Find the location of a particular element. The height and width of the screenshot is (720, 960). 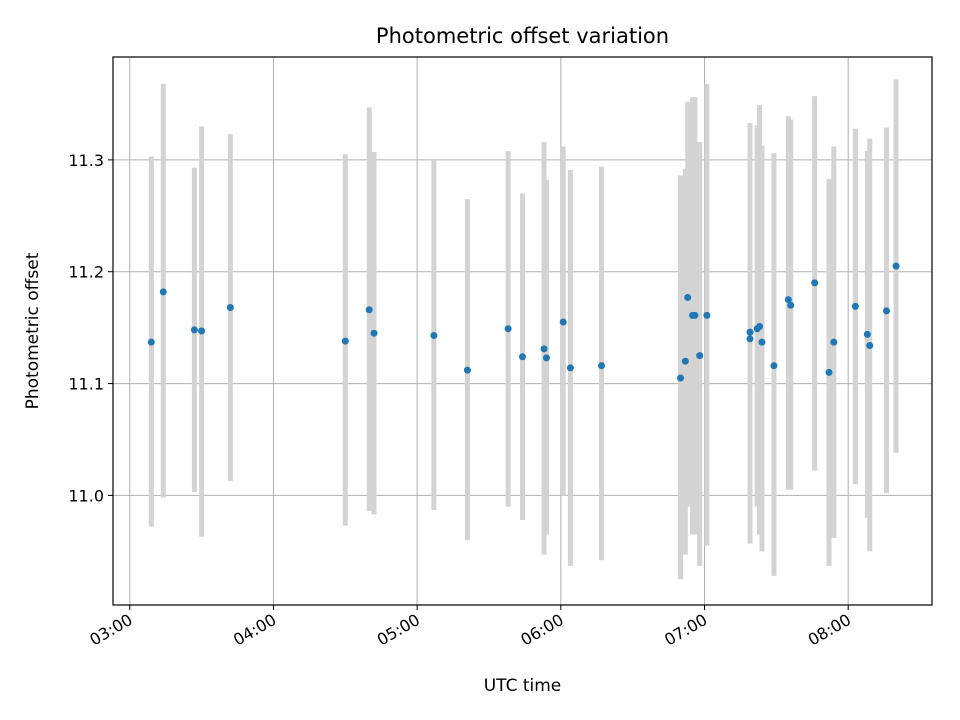

y-tick-label: 11.0 is located at coordinates (86, 495).